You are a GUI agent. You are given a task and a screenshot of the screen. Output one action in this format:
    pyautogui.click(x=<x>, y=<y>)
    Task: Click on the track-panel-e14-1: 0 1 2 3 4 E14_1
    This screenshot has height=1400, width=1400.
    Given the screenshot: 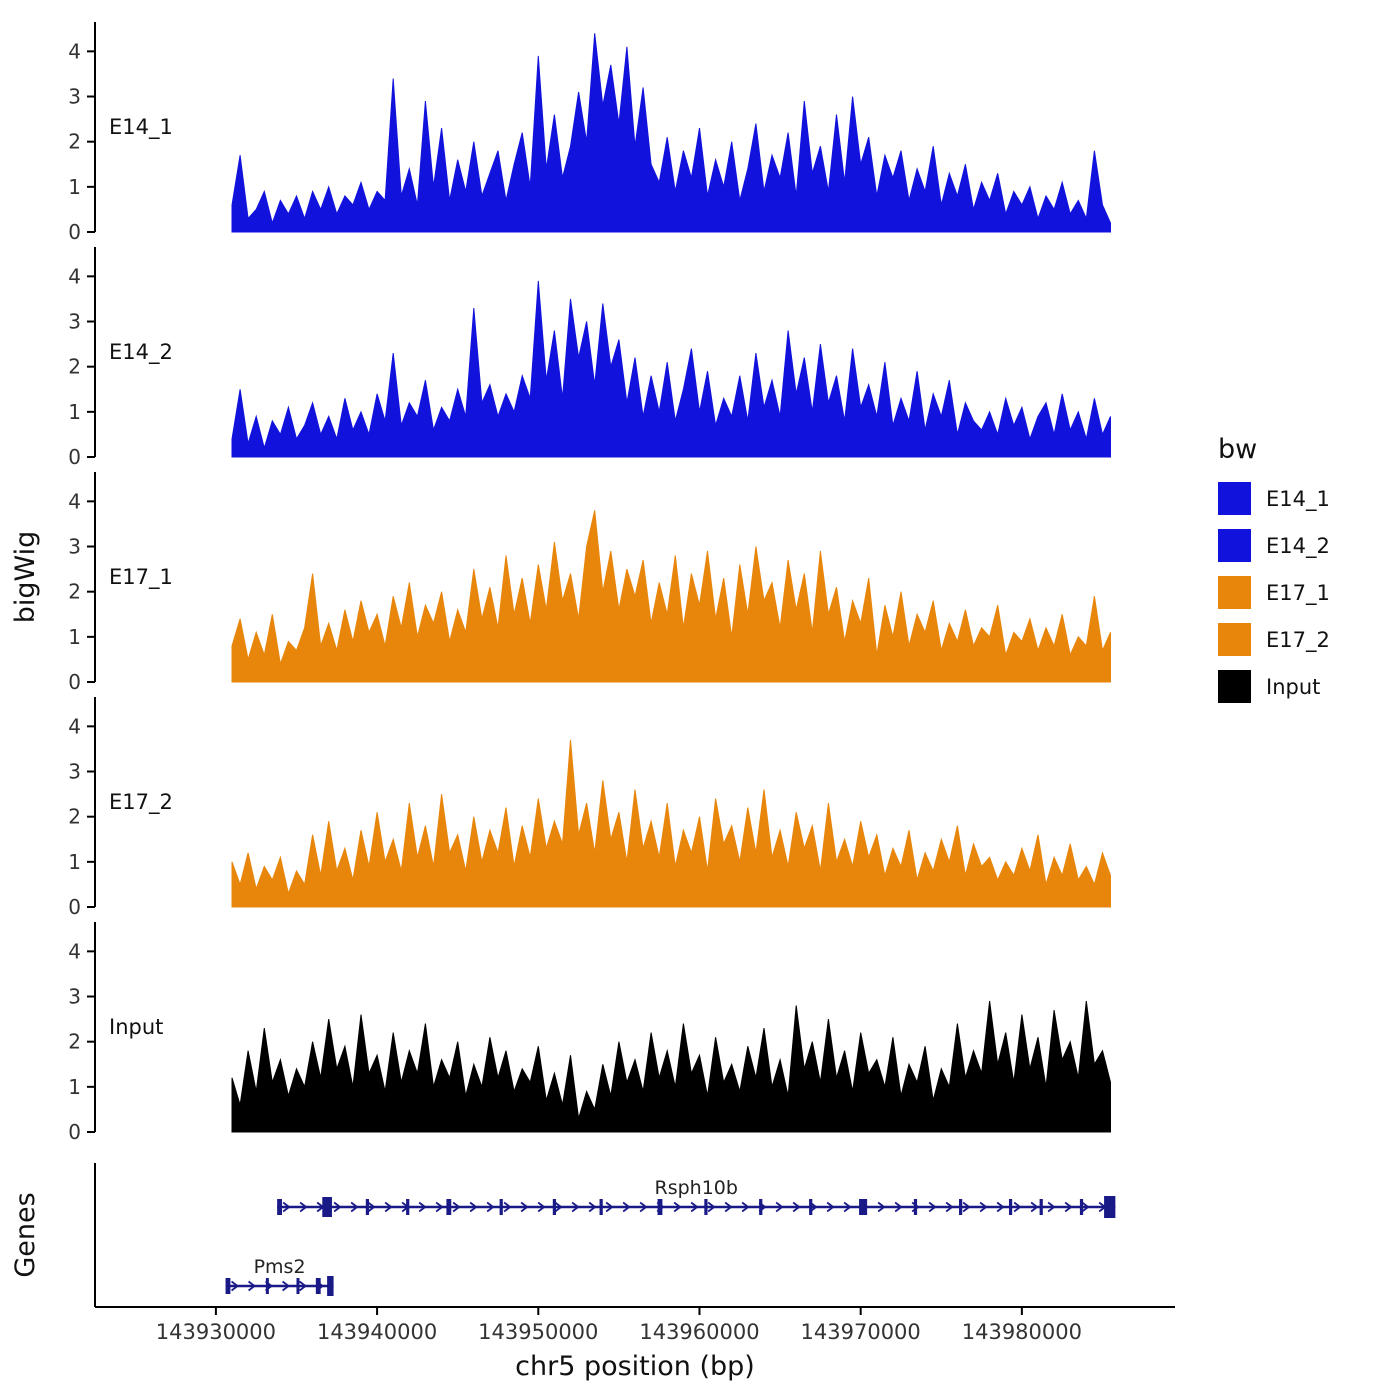 What is the action you would take?
    pyautogui.click(x=589, y=133)
    